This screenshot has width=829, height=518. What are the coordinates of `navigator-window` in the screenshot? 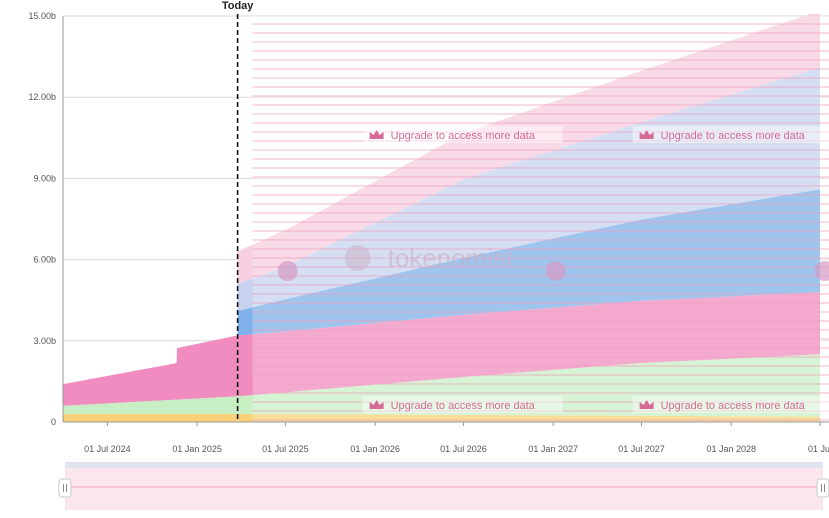 It's located at (444, 489).